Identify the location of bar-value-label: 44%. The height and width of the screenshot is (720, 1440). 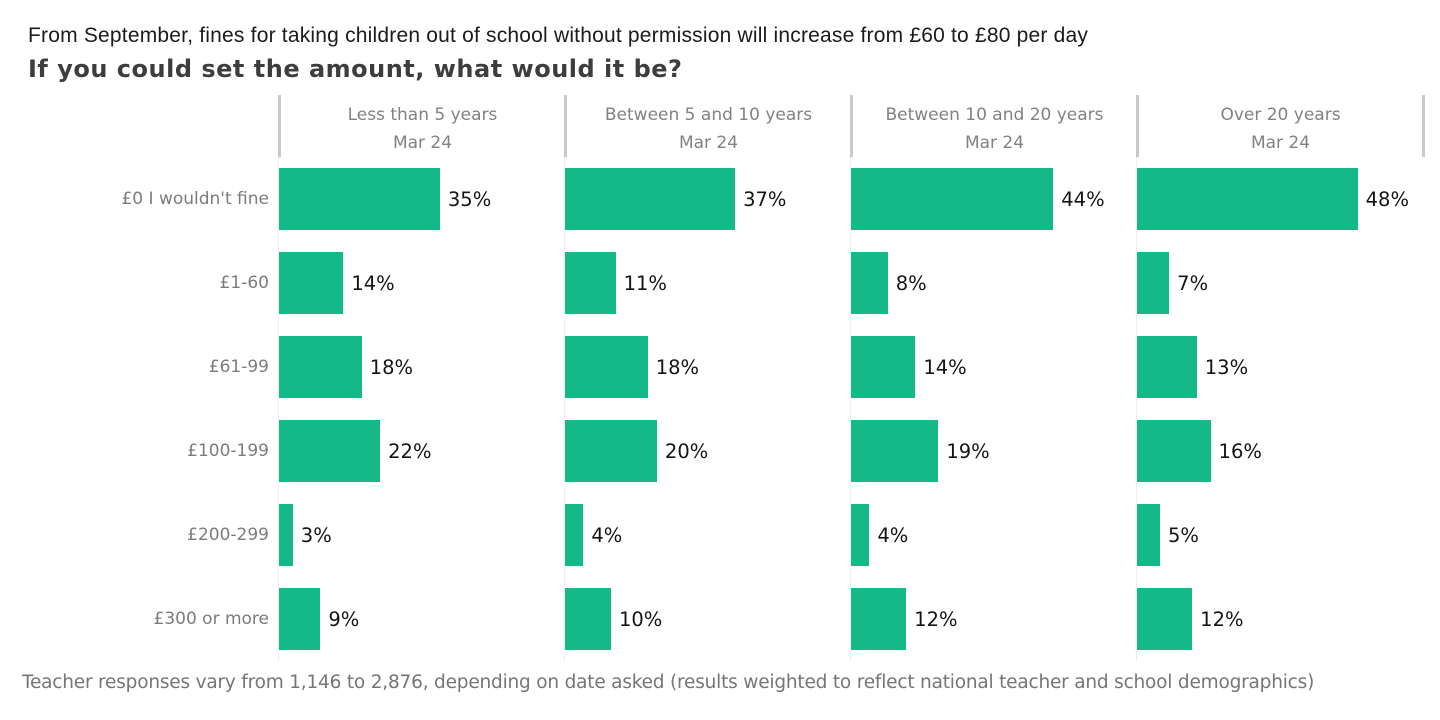
(1083, 199).